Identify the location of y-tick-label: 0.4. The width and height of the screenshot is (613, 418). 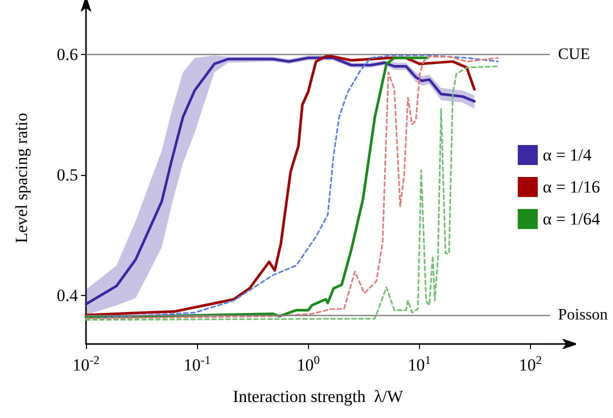
(67, 296).